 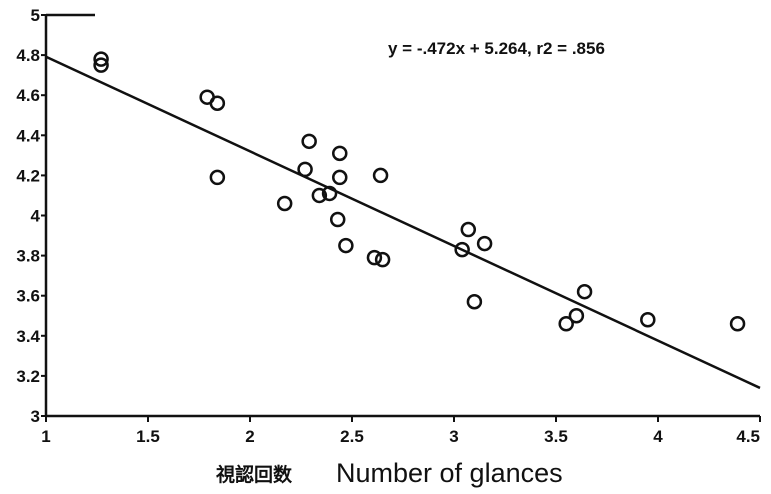 I want to click on y-tick-label: 3, so click(x=35, y=416).